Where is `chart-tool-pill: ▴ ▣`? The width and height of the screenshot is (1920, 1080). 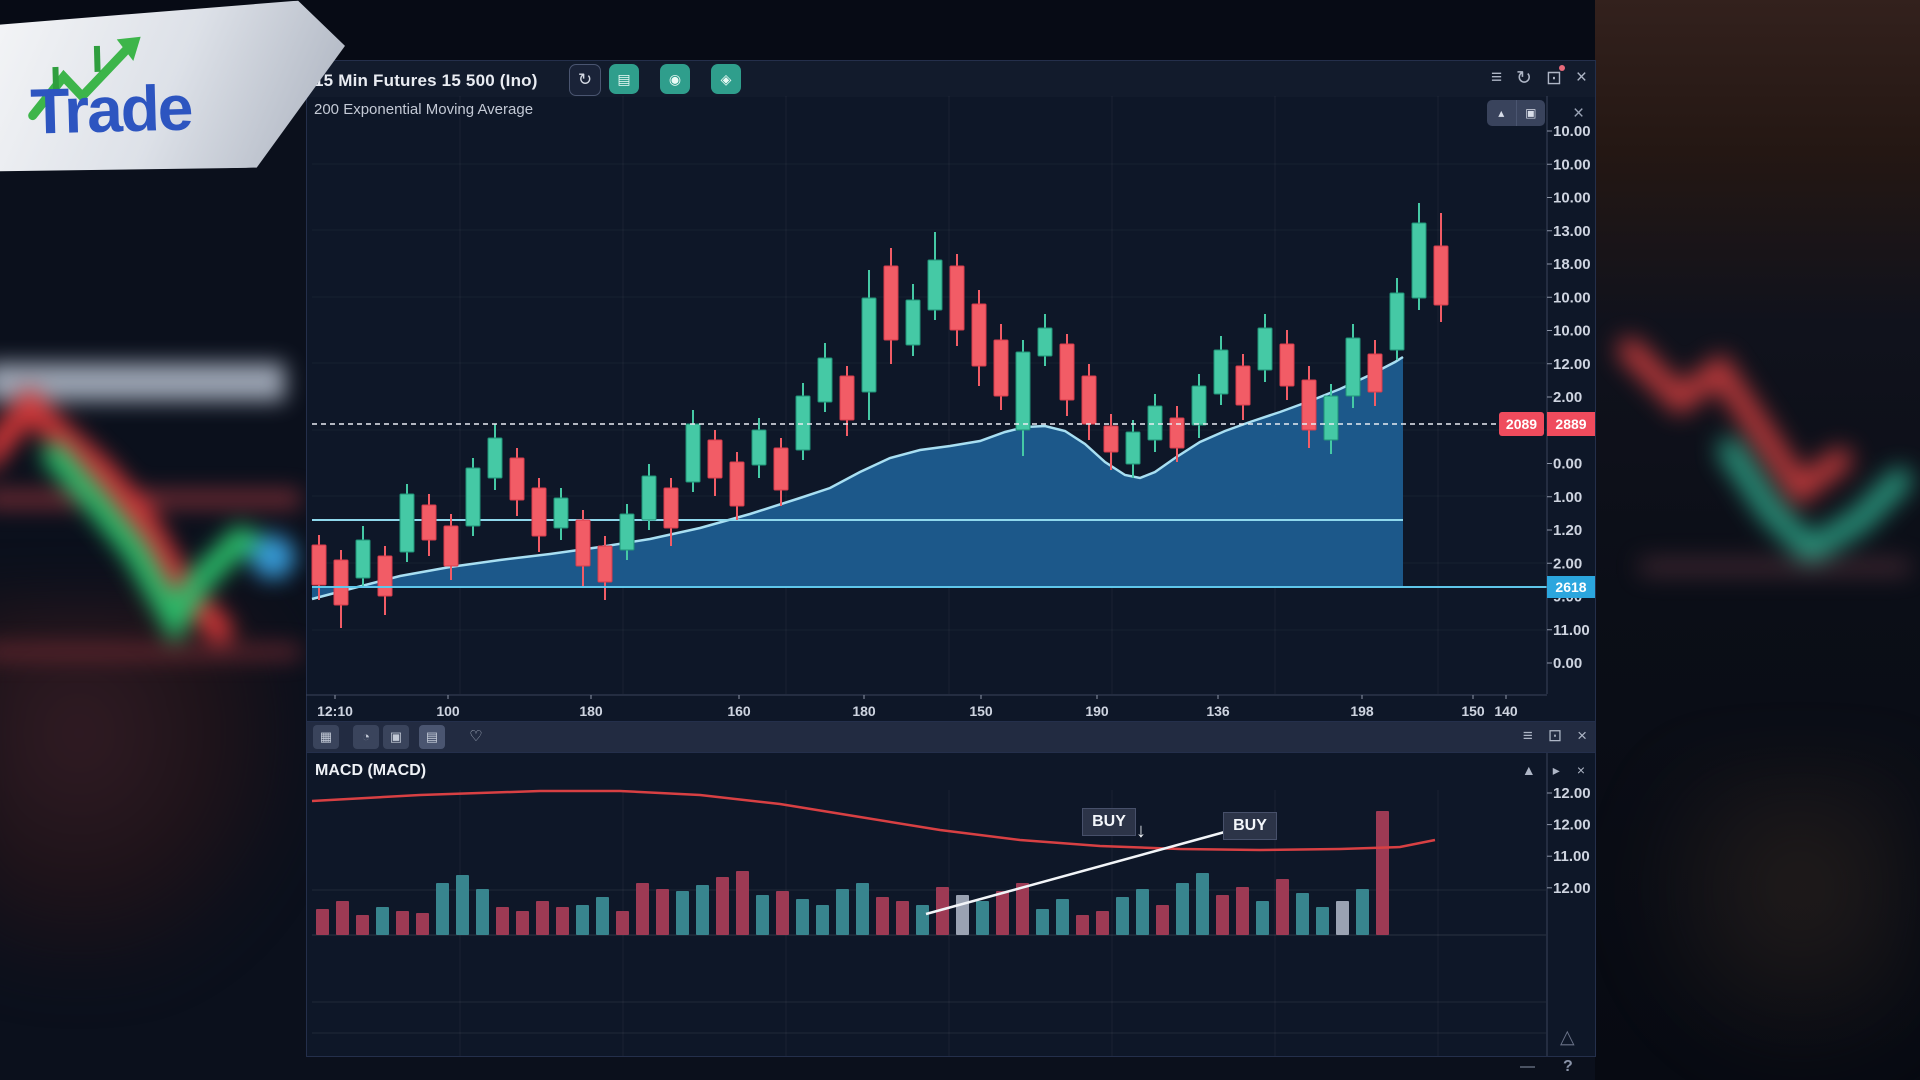
chart-tool-pill: ▴ ▣ is located at coordinates (1516, 113).